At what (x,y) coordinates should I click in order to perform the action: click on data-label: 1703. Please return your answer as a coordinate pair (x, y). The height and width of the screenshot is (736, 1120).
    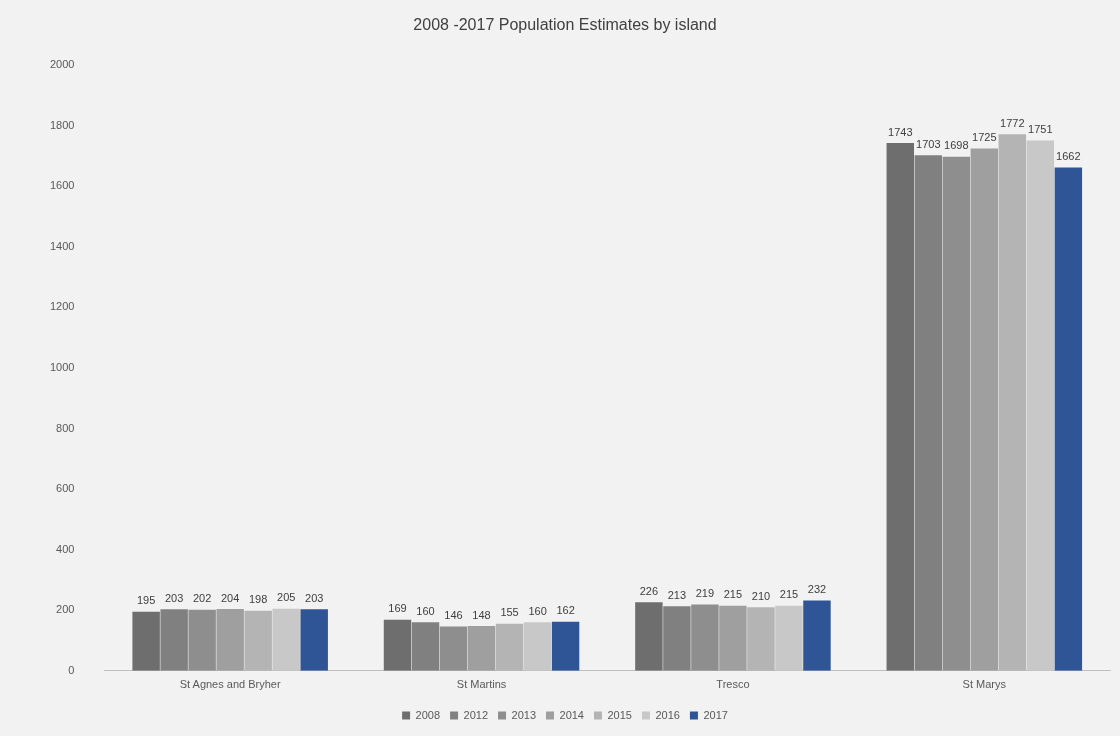
    Looking at the image, I should click on (928, 143).